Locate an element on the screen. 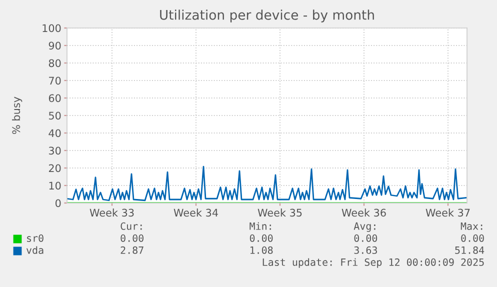 The image size is (497, 287). y-tick-label: 70 is located at coordinates (55, 80).